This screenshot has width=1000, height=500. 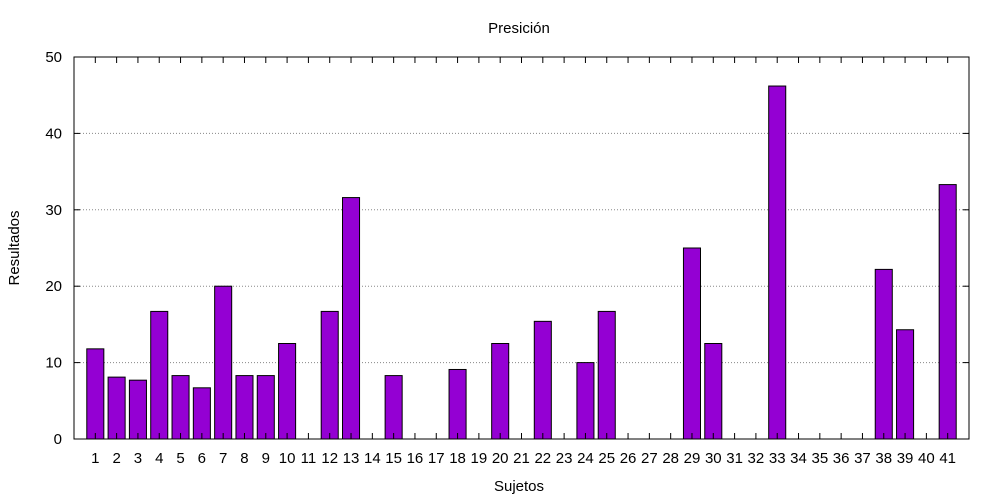 What do you see at coordinates (542, 458) in the screenshot?
I see `x-tick-label: 22` at bounding box center [542, 458].